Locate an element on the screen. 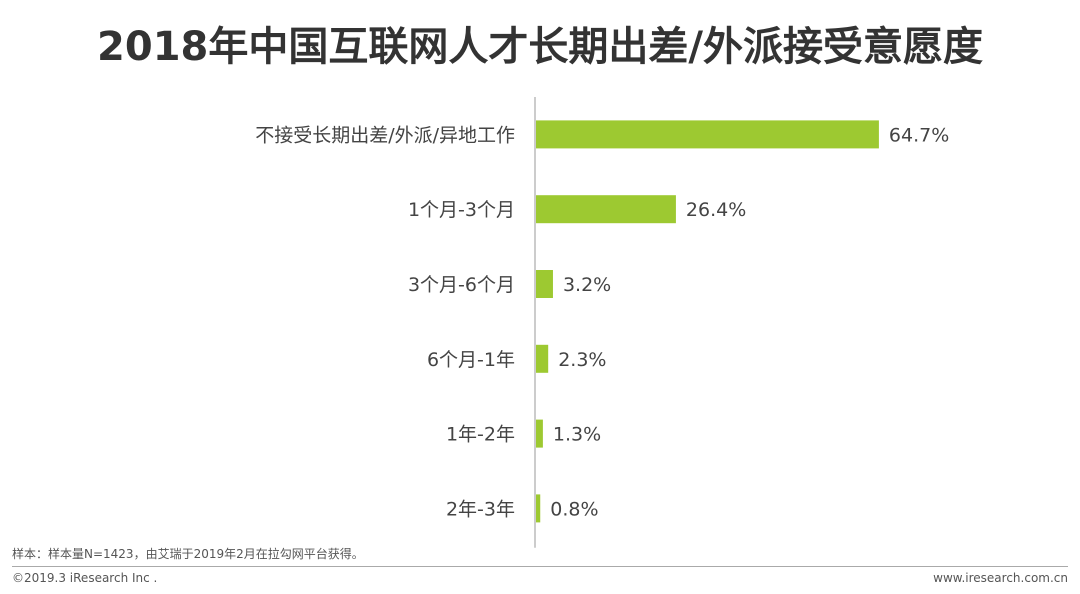 The width and height of the screenshot is (1080, 594). data-label: 3.2% is located at coordinates (587, 285).